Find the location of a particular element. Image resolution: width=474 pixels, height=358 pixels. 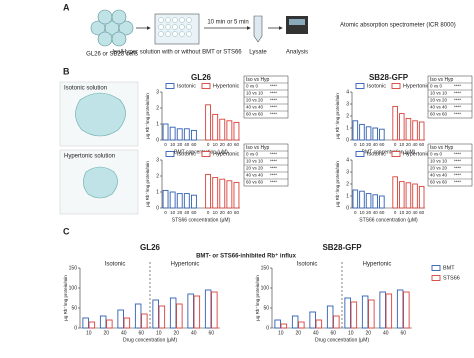

x-axis-label: Drug concentration (μM) is located at coordinates (150, 340).